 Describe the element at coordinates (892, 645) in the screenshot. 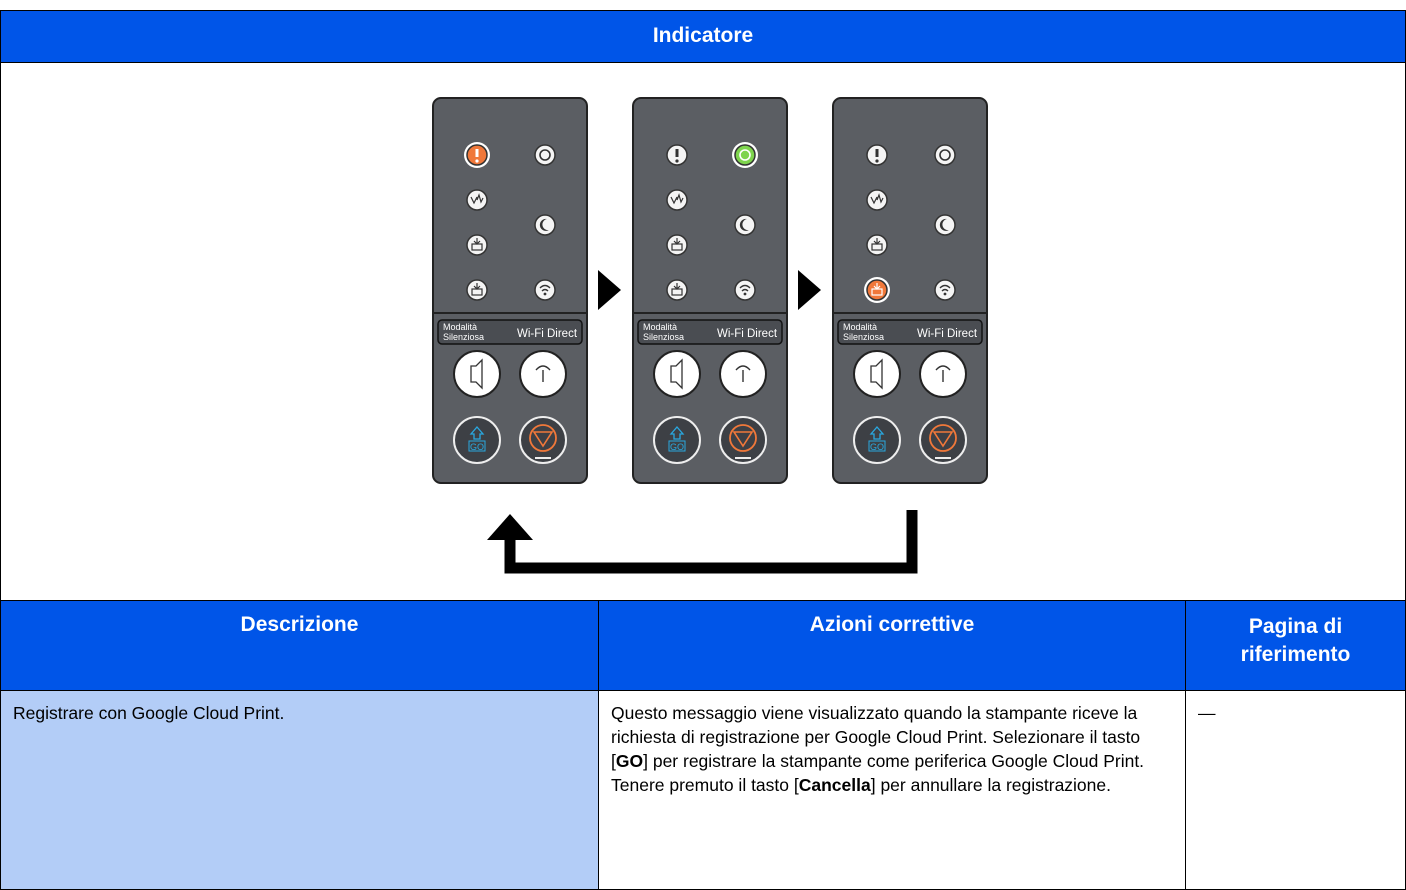

I see `column-header: Azioni correttive` at that location.